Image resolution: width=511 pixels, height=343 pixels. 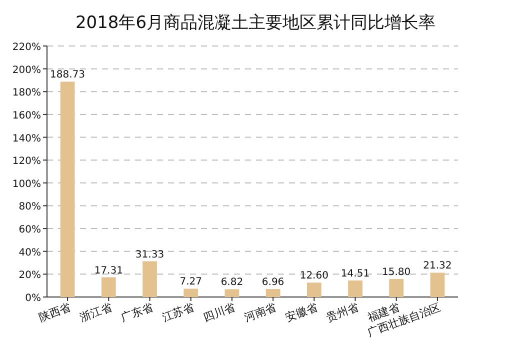 I want to click on y-tick-label: 180%, so click(x=26, y=93).